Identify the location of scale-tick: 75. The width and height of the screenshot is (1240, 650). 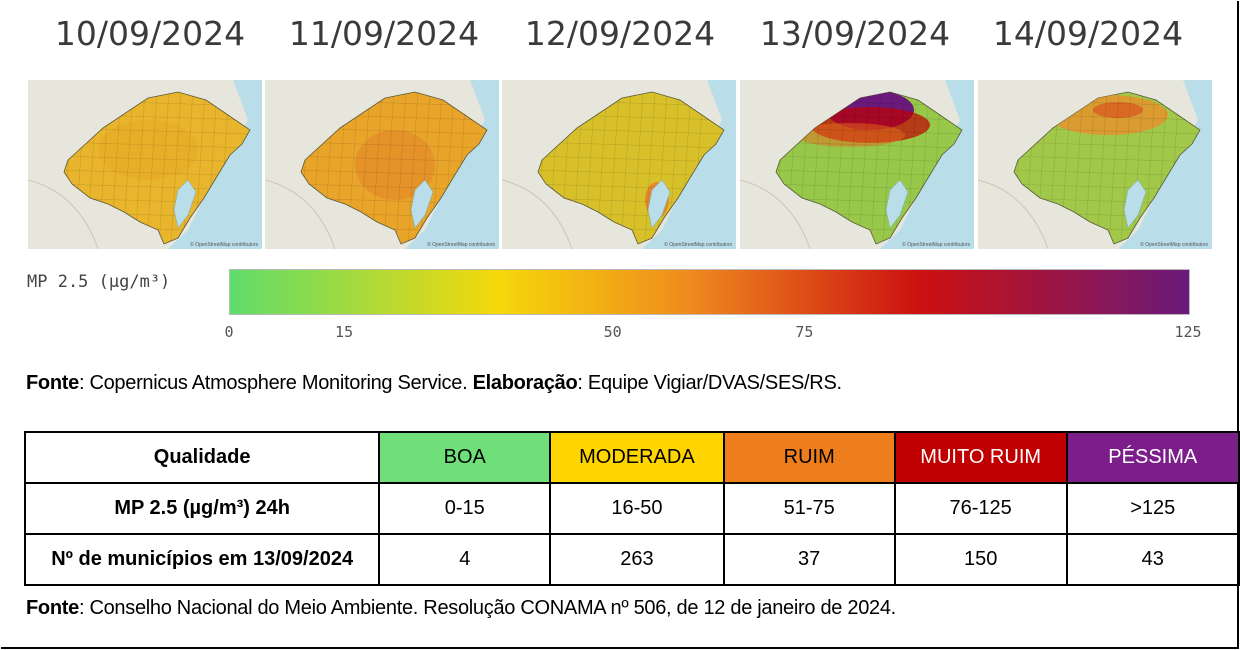
(804, 332).